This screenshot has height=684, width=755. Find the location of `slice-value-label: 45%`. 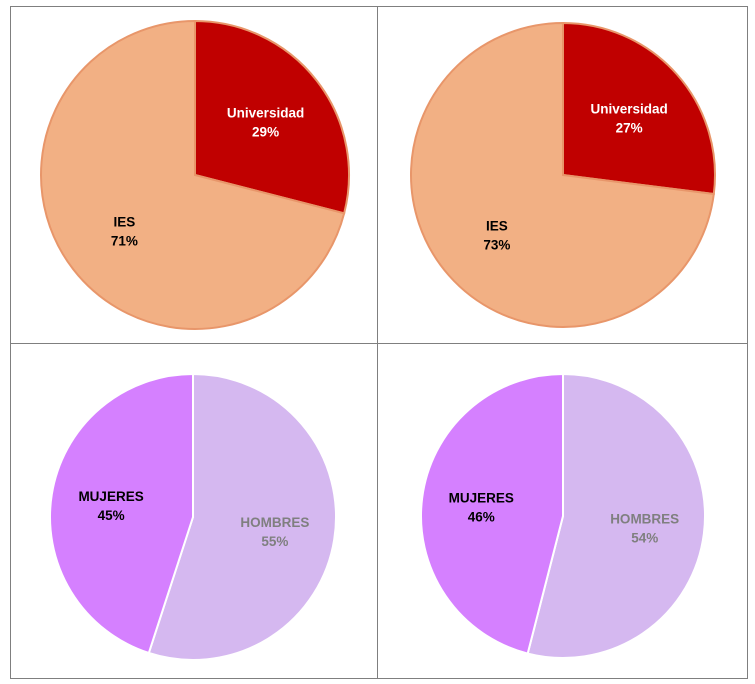

slice-value-label: 45% is located at coordinates (111, 515).